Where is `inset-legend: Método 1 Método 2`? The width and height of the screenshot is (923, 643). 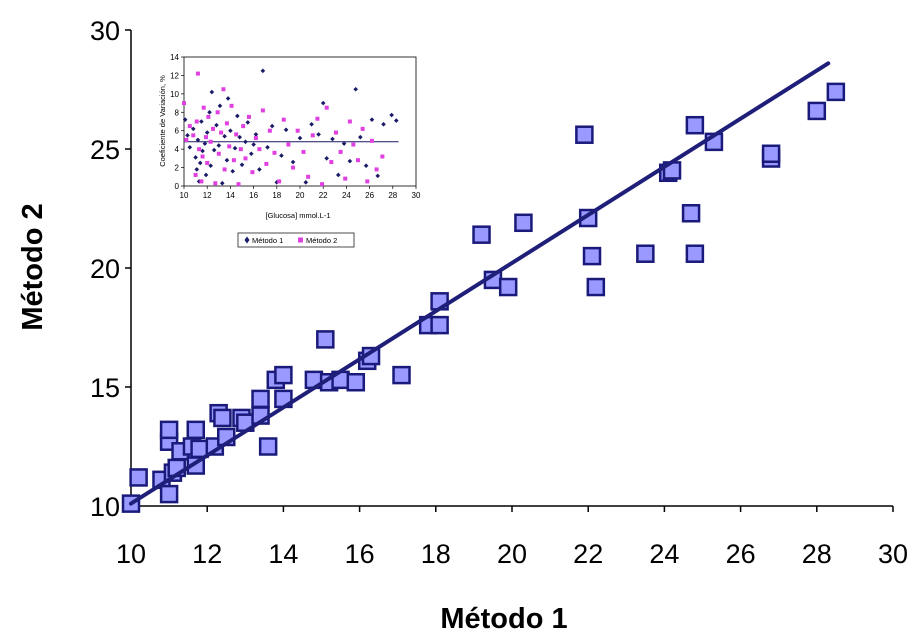 inset-legend: Método 1 Método 2 is located at coordinates (296, 240).